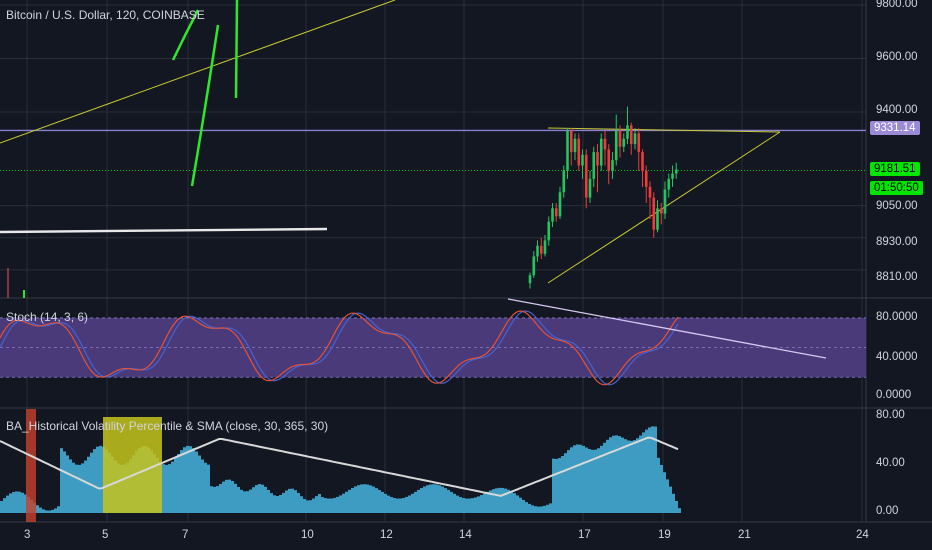 The image size is (932, 550). Describe the element at coordinates (105, 535) in the screenshot. I see `time-label-5: 5` at that location.